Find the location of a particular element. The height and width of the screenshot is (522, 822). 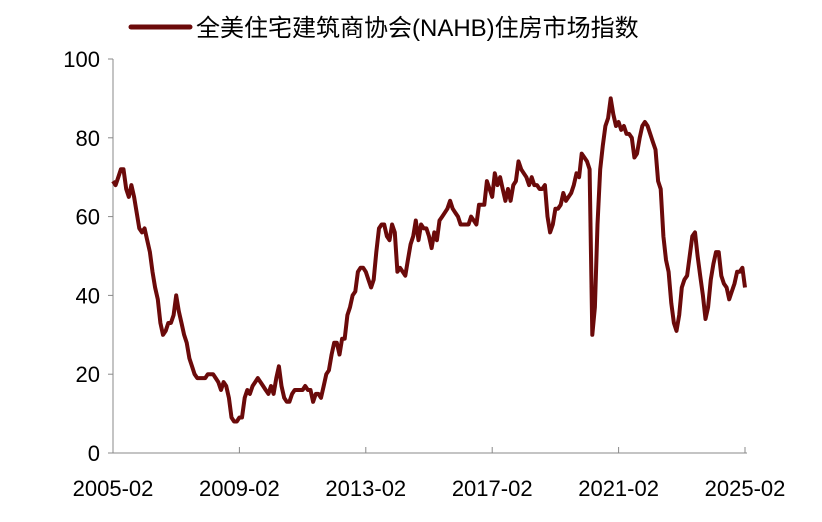

x-tick-label: 2009-02 is located at coordinates (239, 488).